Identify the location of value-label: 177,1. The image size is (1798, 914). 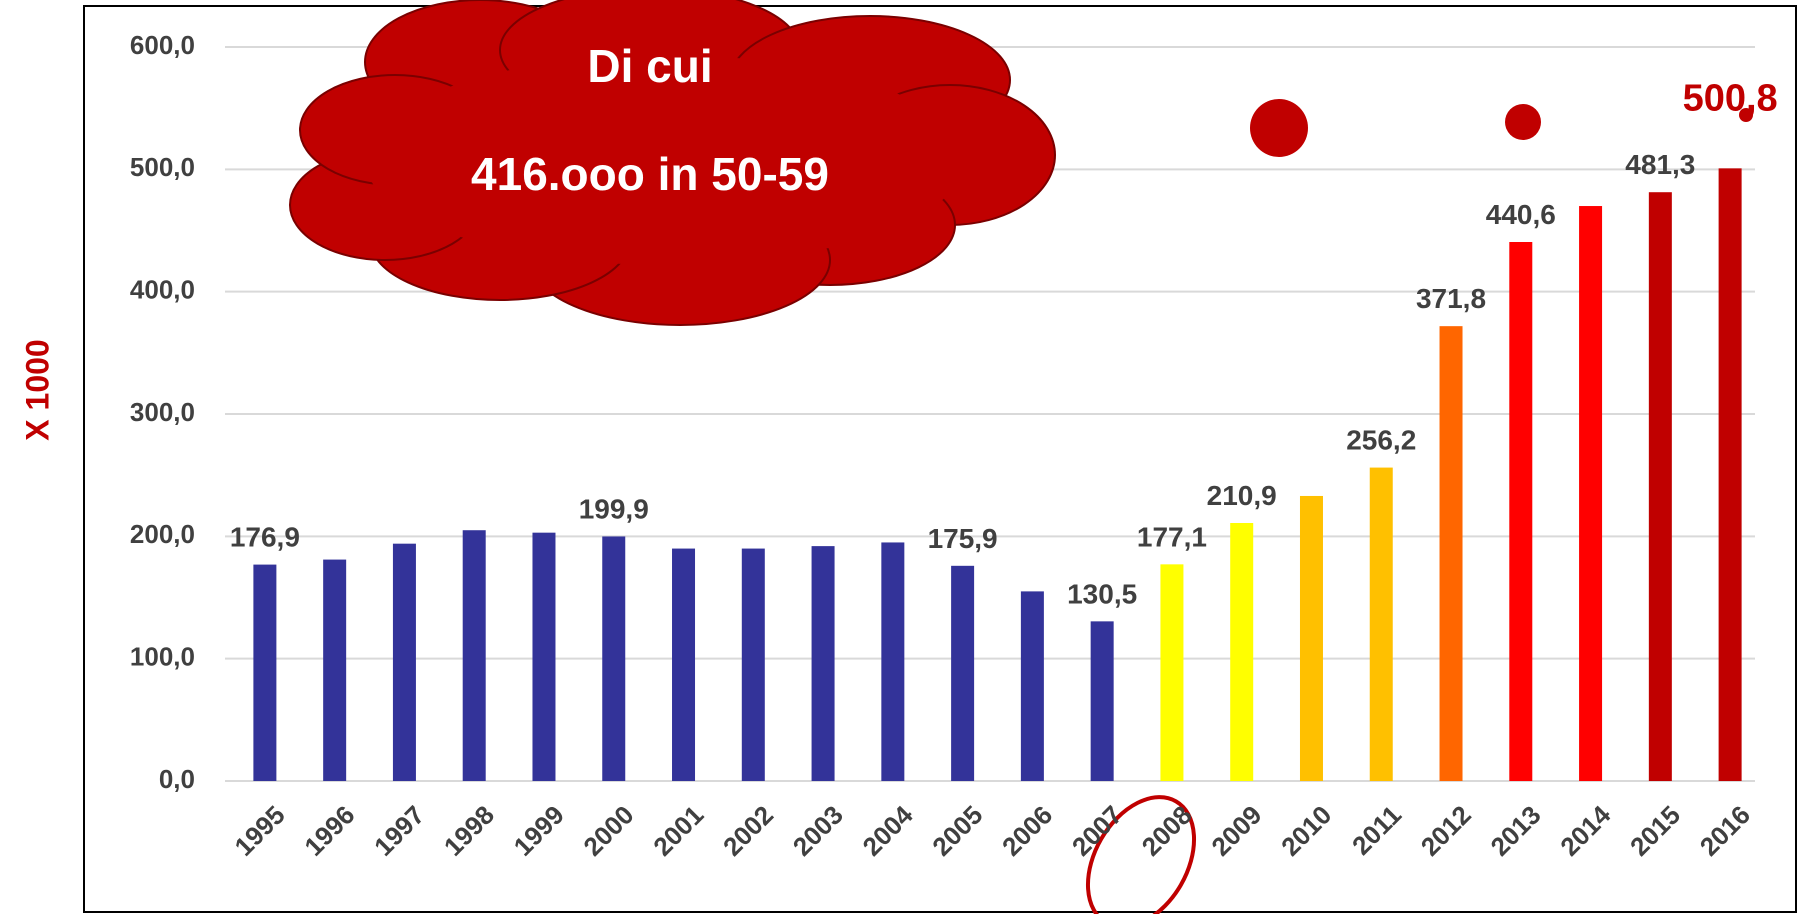
(1172, 536).